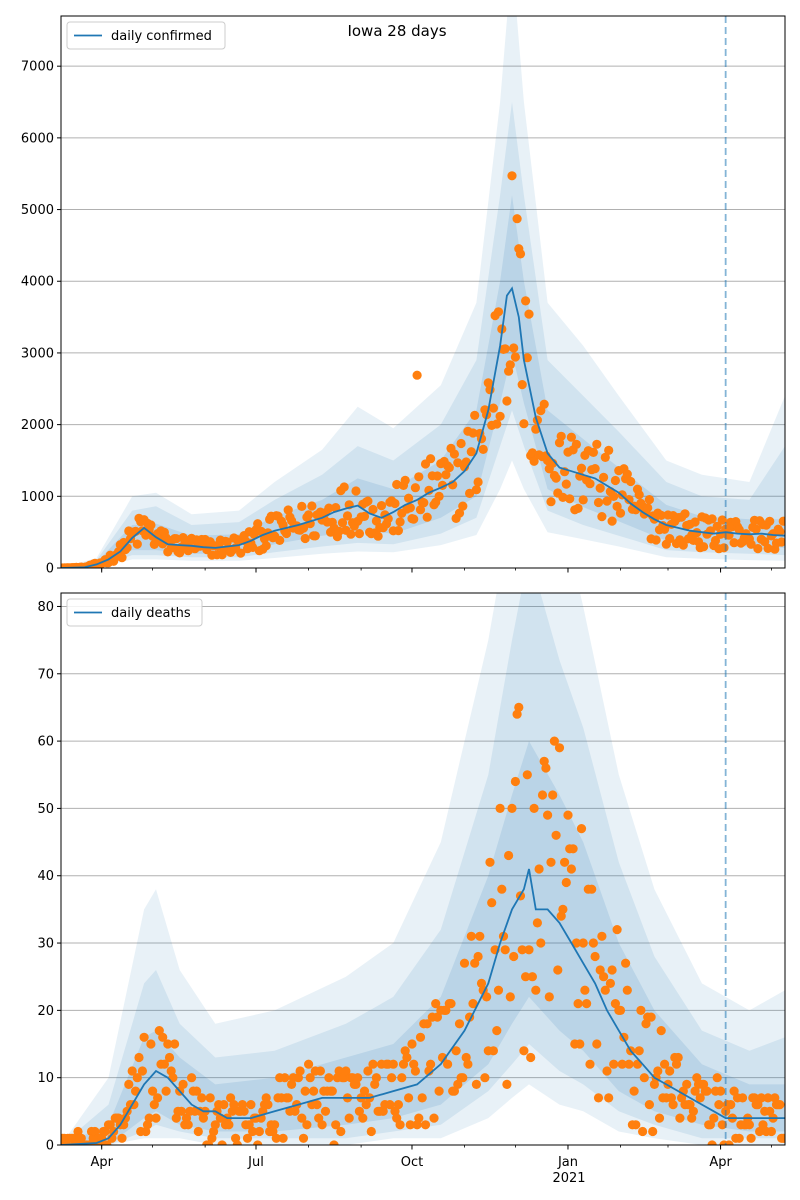 The height and width of the screenshot is (1200, 800). What do you see at coordinates (50, 569) in the screenshot?
I see `y-tick-label: 0` at bounding box center [50, 569].